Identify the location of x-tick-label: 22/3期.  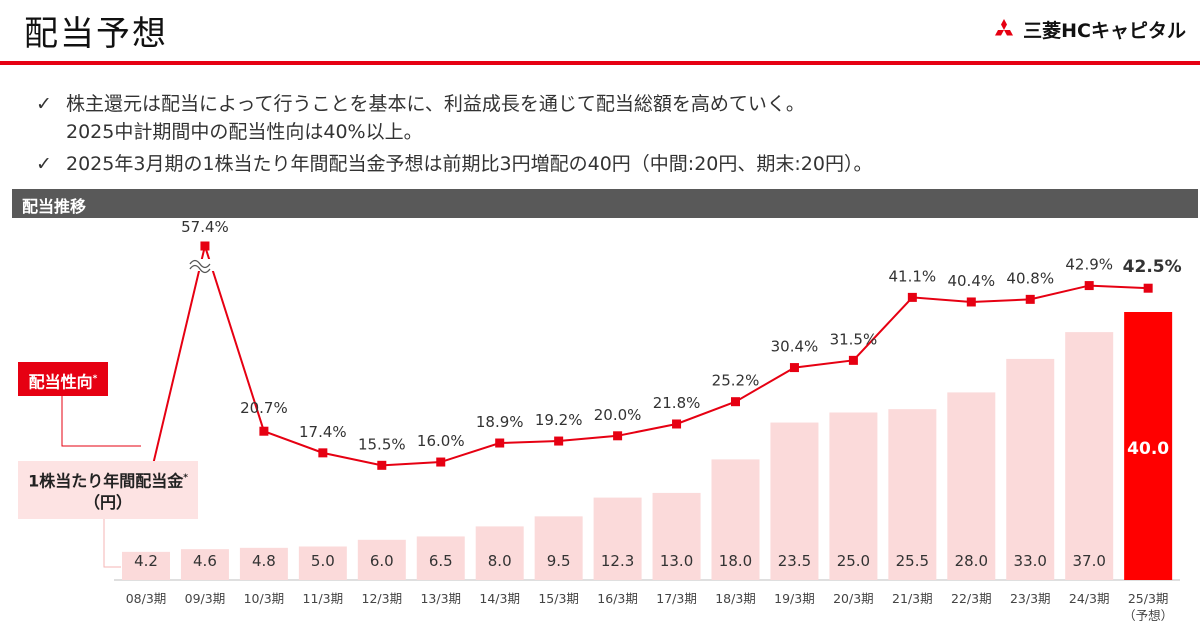
(971, 598).